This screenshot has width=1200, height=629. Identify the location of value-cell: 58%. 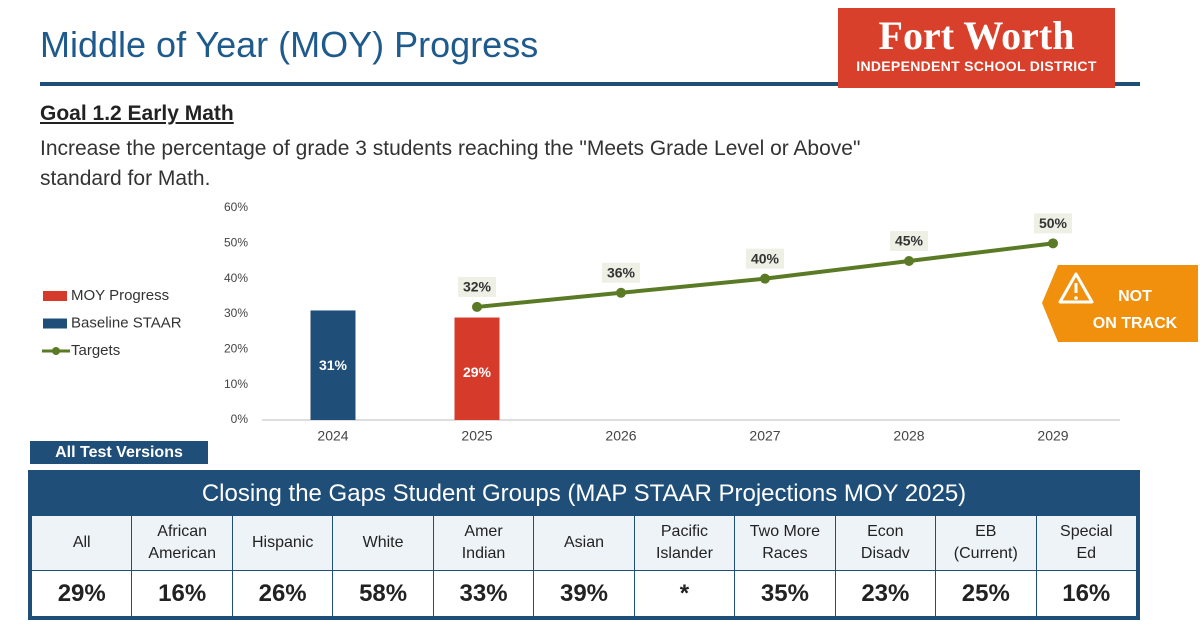
(383, 593).